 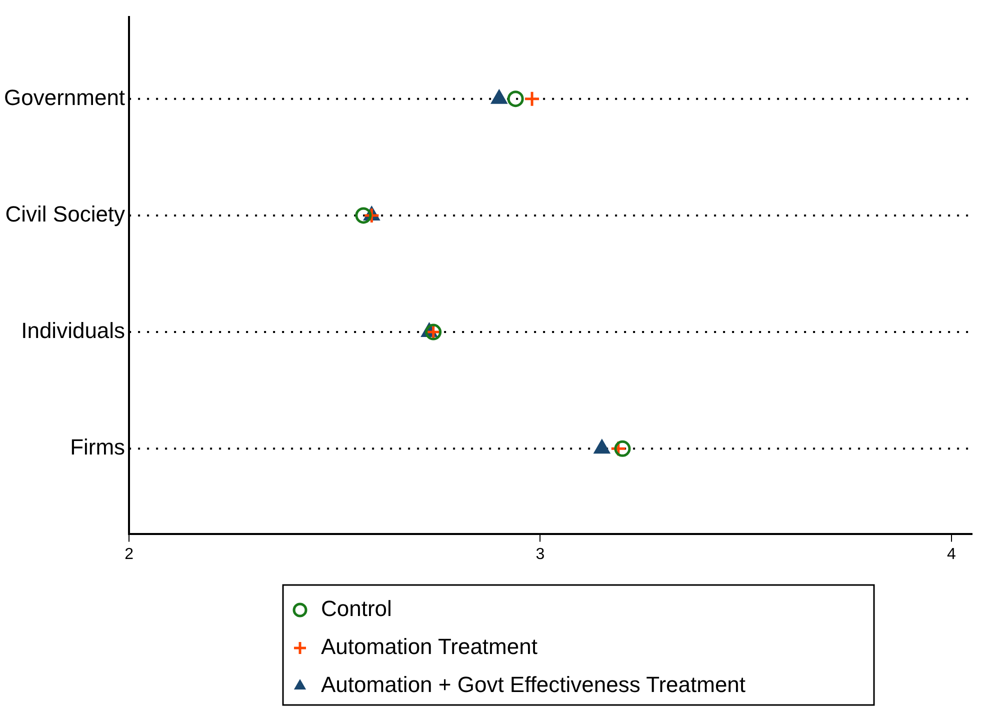 I want to click on x-tick-label: 2, so click(x=129, y=554).